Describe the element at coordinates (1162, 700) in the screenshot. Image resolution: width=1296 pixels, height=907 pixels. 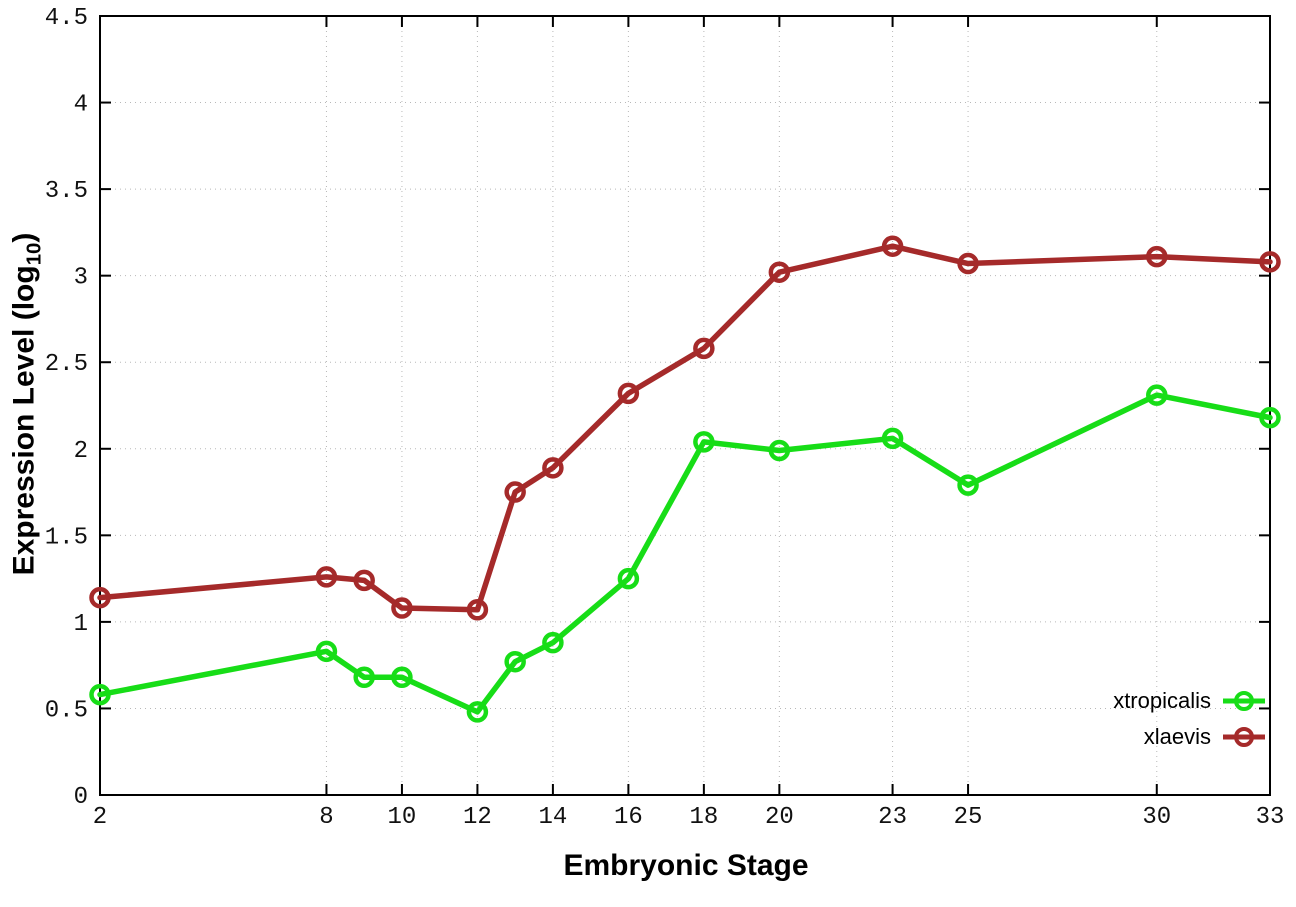
I see `legend-label-xtropicalis: xtropicalis` at that location.